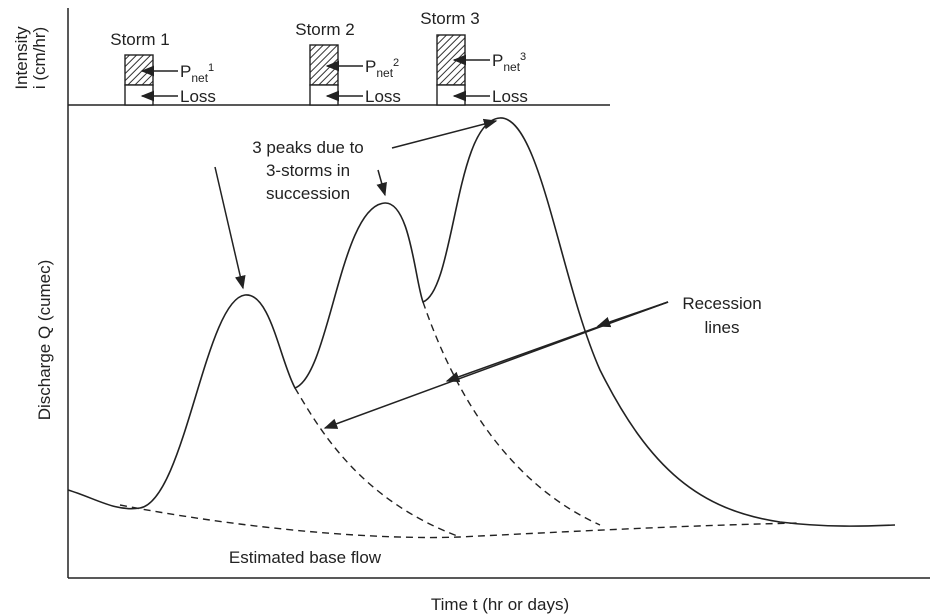 This screenshot has height=616, width=930. Describe the element at coordinates (44, 340) in the screenshot. I see `y-axis-label: Discharge Q (cumec)` at that location.